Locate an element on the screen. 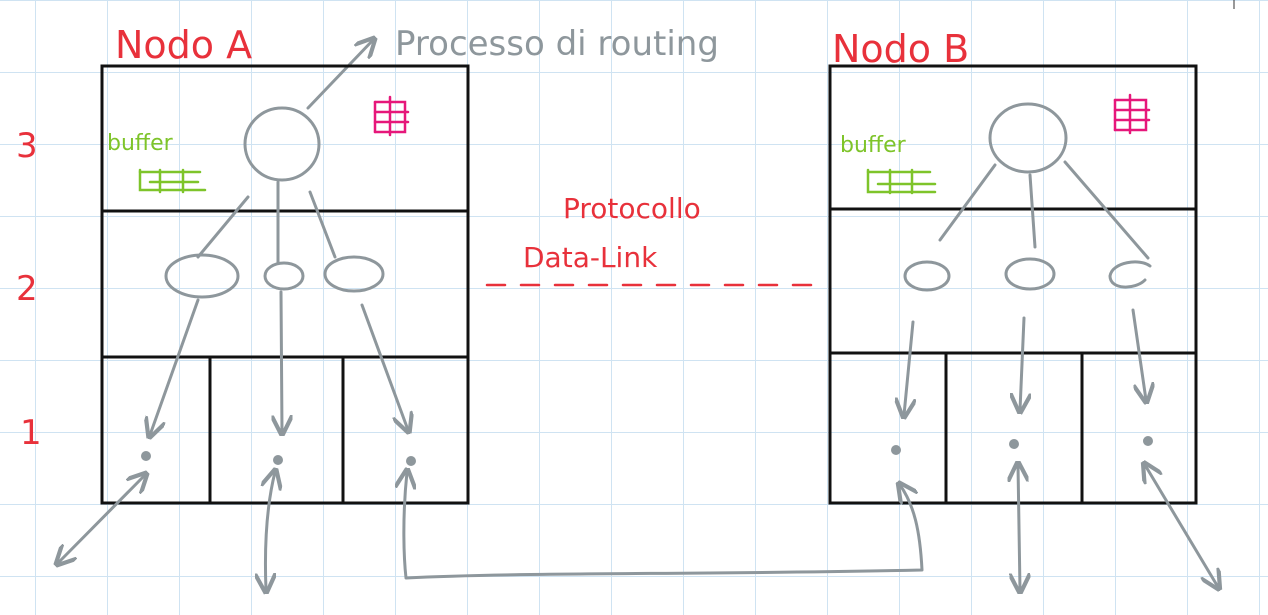 The image size is (1268, 615). node-a-routing-process-circle is located at coordinates (282, 144).